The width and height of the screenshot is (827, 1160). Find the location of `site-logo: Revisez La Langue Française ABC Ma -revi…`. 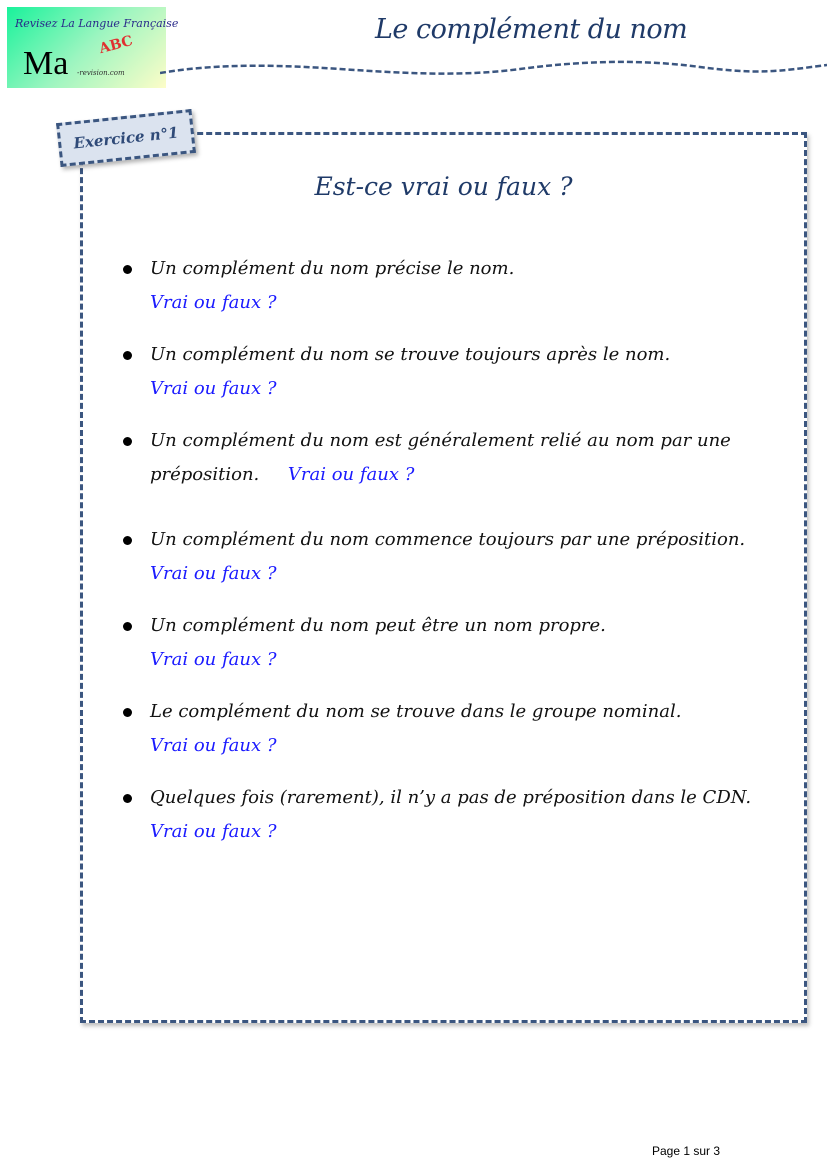

site-logo: Revisez La Langue Française ABC Ma -revi… is located at coordinates (92, 47).